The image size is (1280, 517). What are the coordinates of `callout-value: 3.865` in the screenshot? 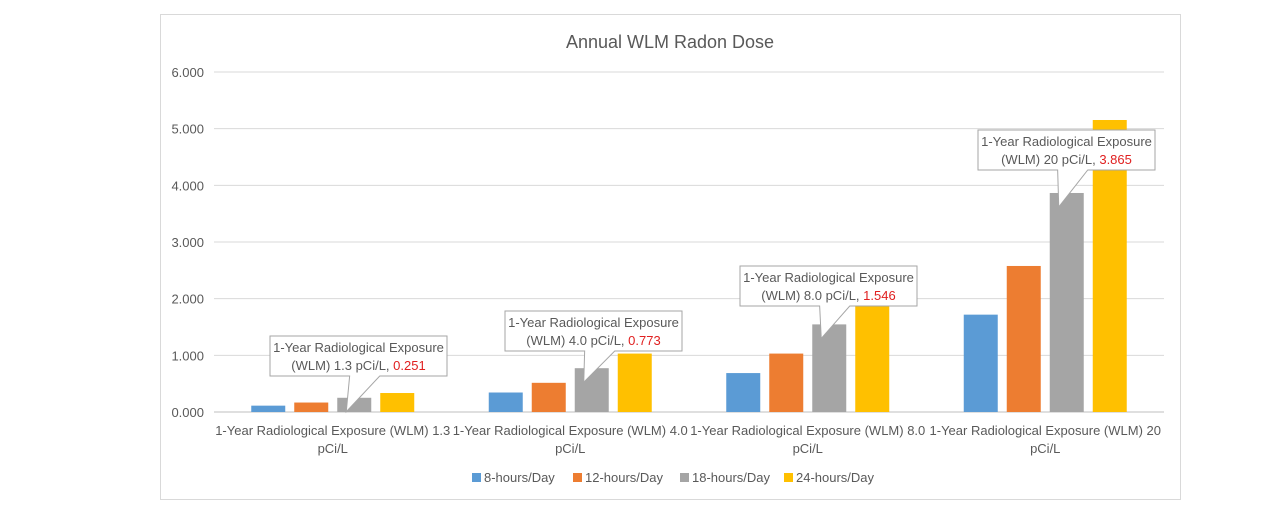 It's located at (1115, 159).